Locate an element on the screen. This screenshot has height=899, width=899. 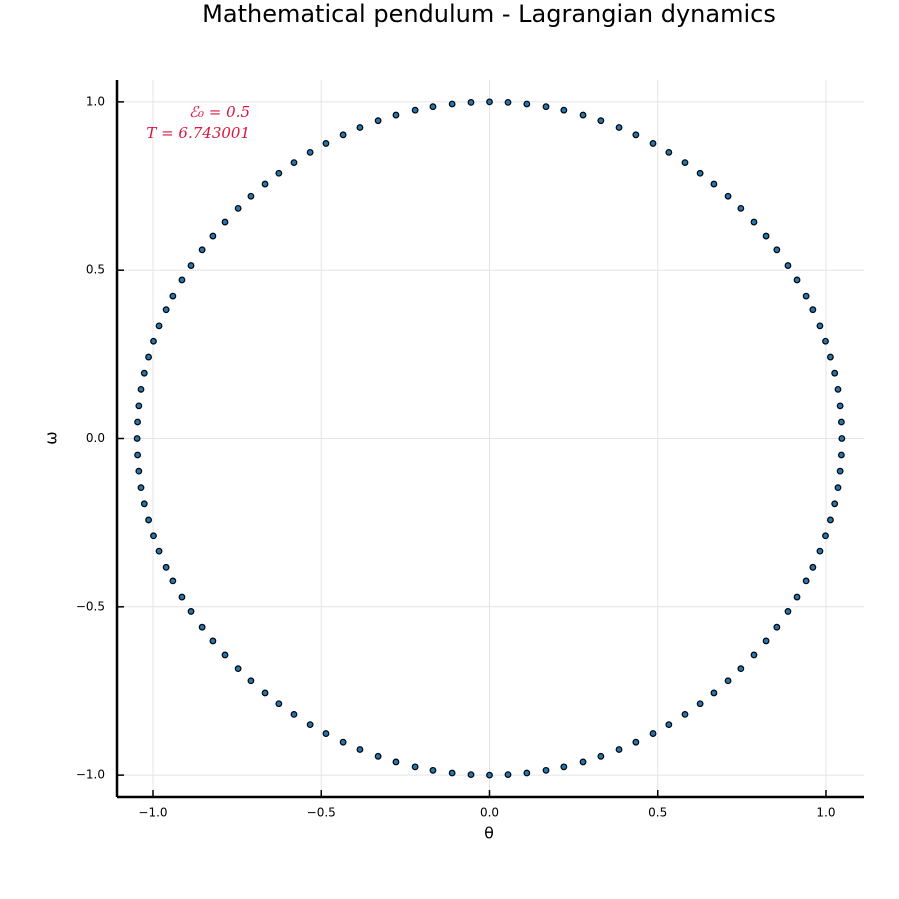
x-tick-label: 0.0 is located at coordinates (489, 813).